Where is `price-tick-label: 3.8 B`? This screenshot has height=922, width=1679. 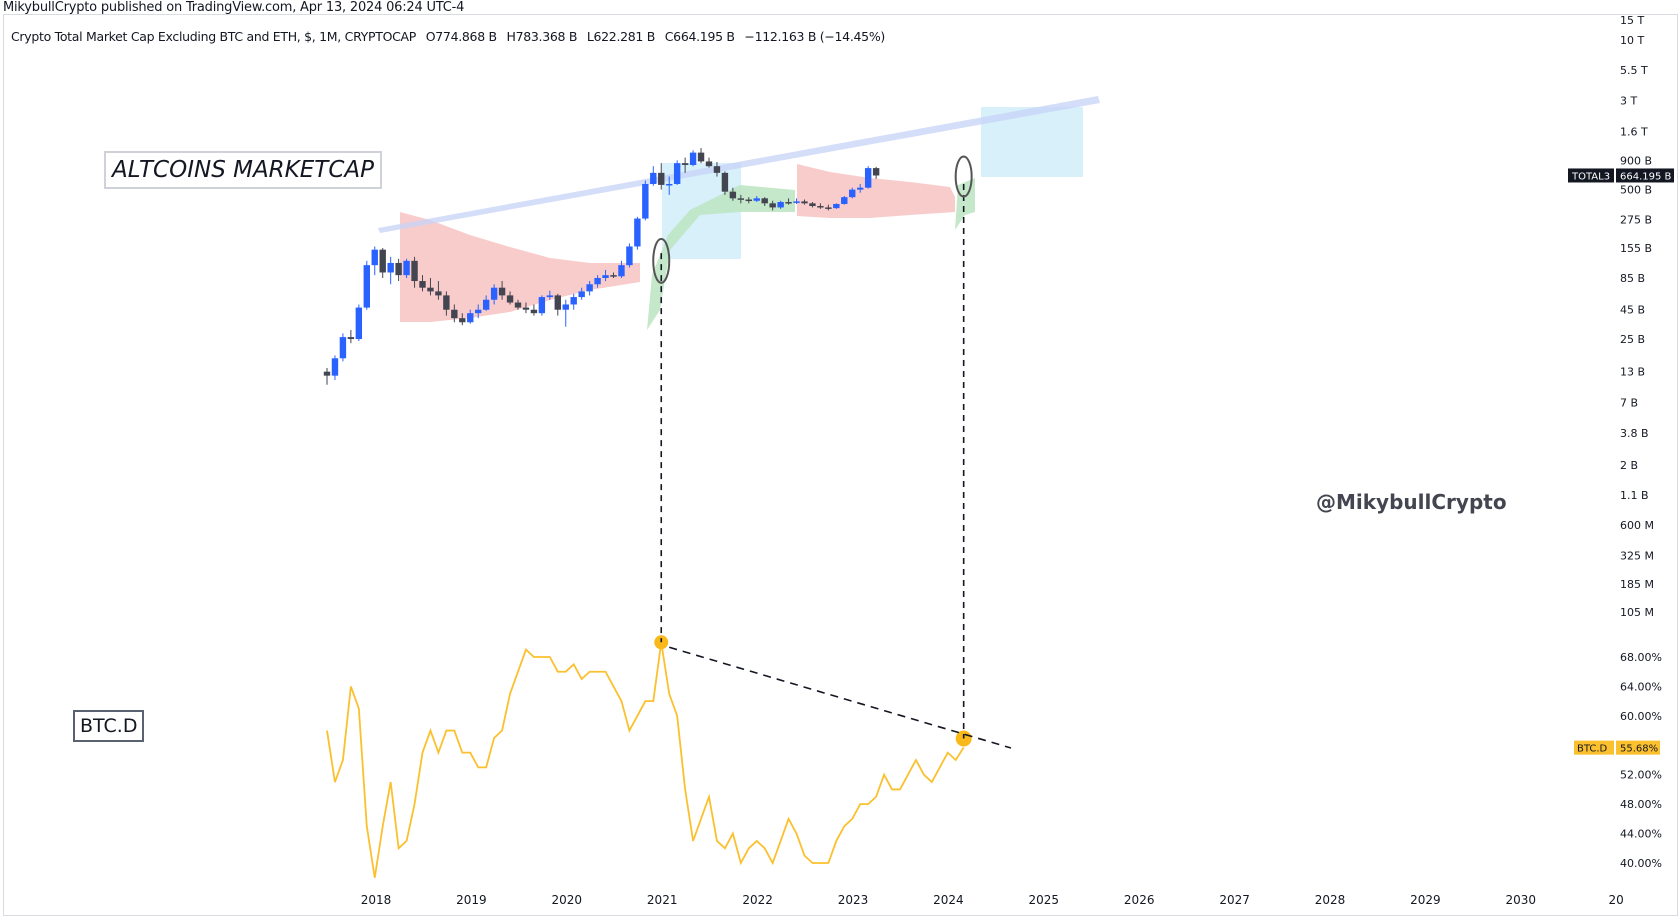 price-tick-label: 3.8 B is located at coordinates (1634, 433).